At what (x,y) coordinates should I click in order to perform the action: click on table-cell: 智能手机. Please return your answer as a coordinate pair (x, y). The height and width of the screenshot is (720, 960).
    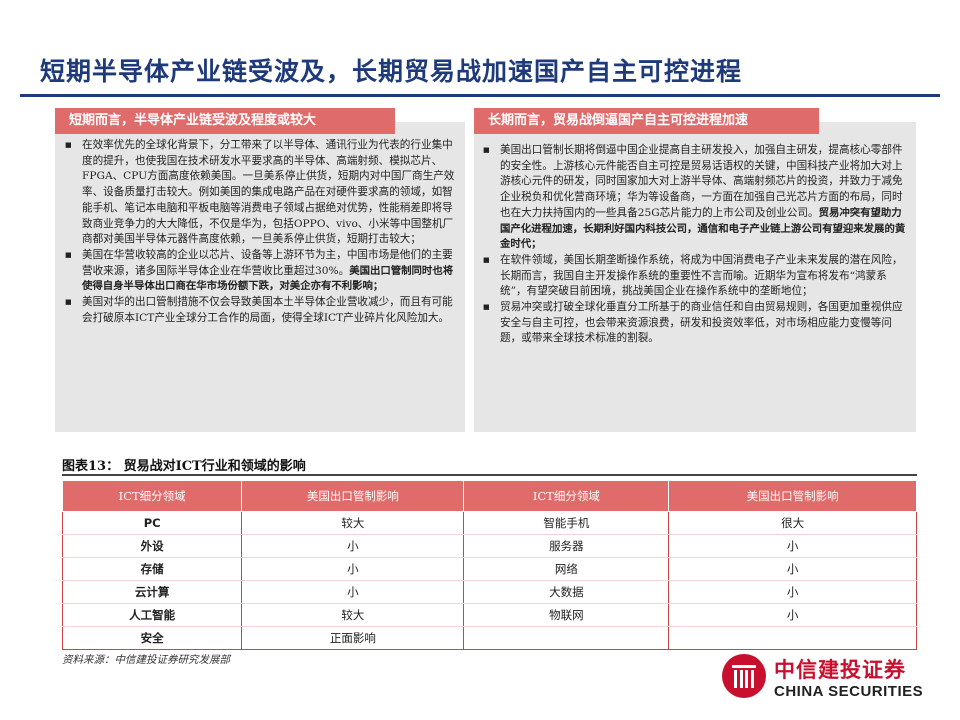
    Looking at the image, I should click on (566, 523).